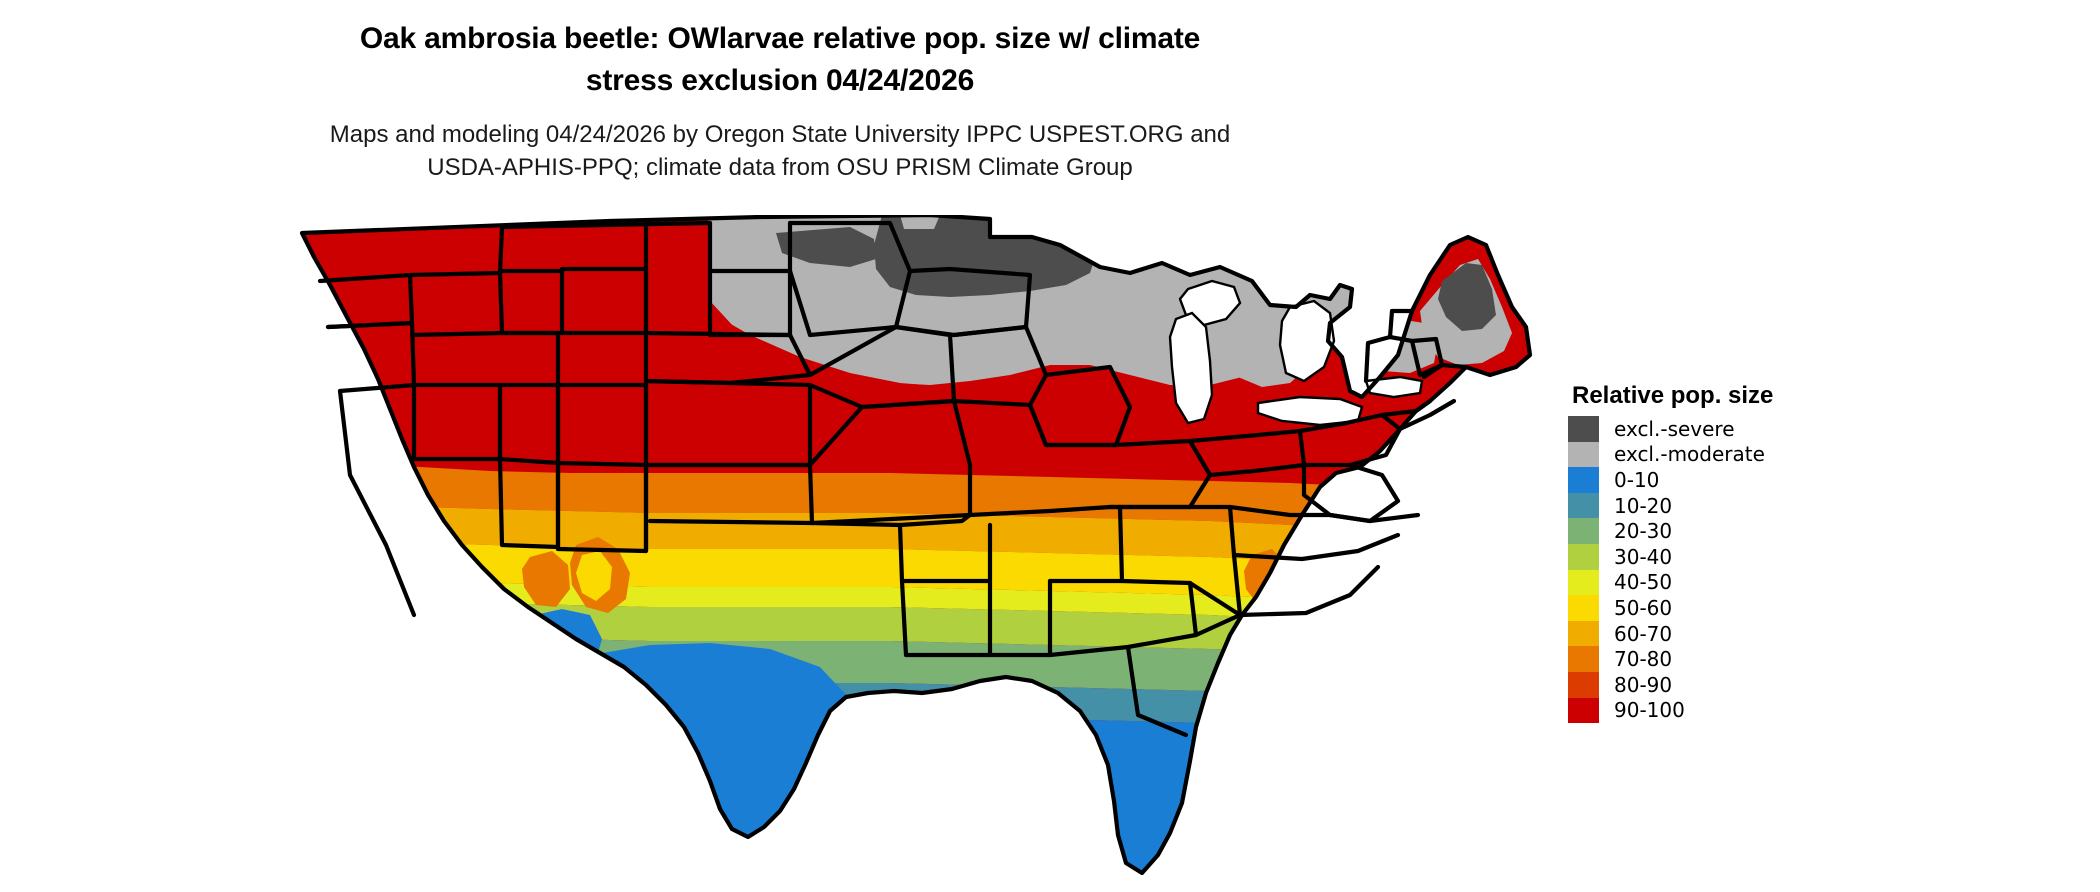  What do you see at coordinates (1689, 454) in the screenshot?
I see `legend-label-excl-moderate: excl.-moderate` at bounding box center [1689, 454].